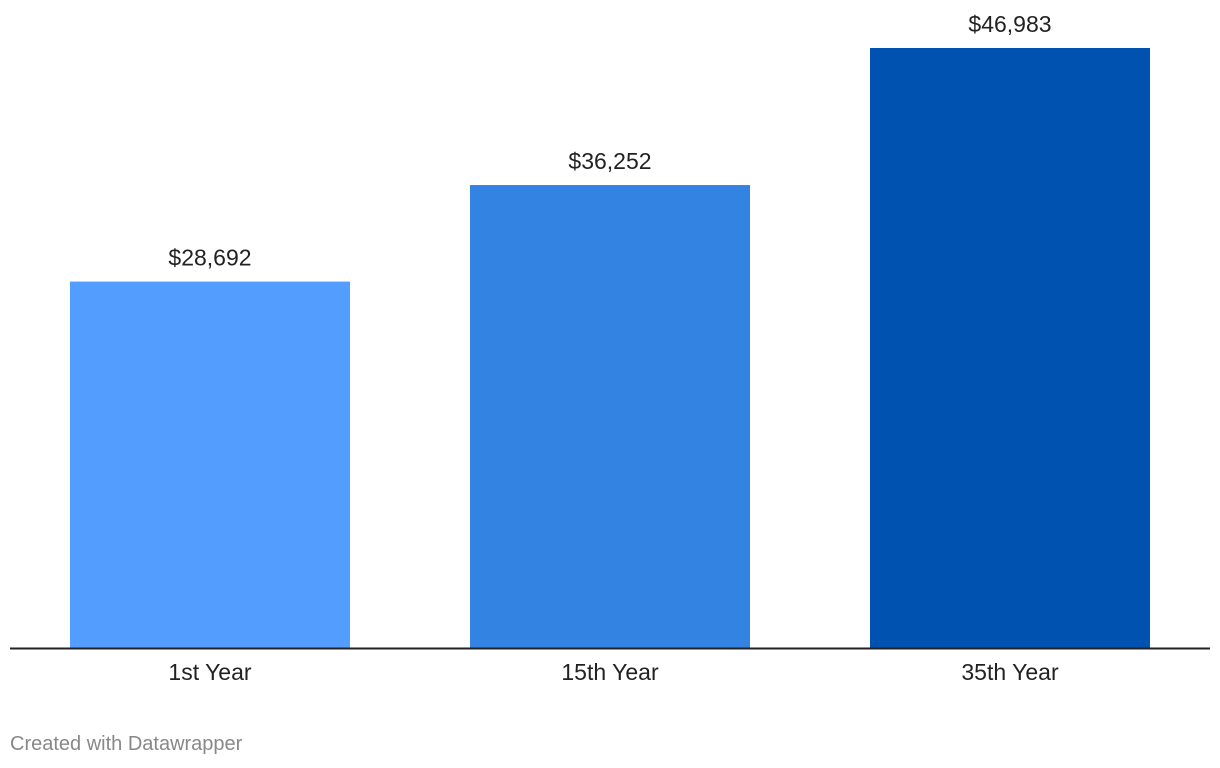 This screenshot has width=1220, height=768. What do you see at coordinates (126, 744) in the screenshot?
I see `datawrapper-credit: Created with Datawrapper` at bounding box center [126, 744].